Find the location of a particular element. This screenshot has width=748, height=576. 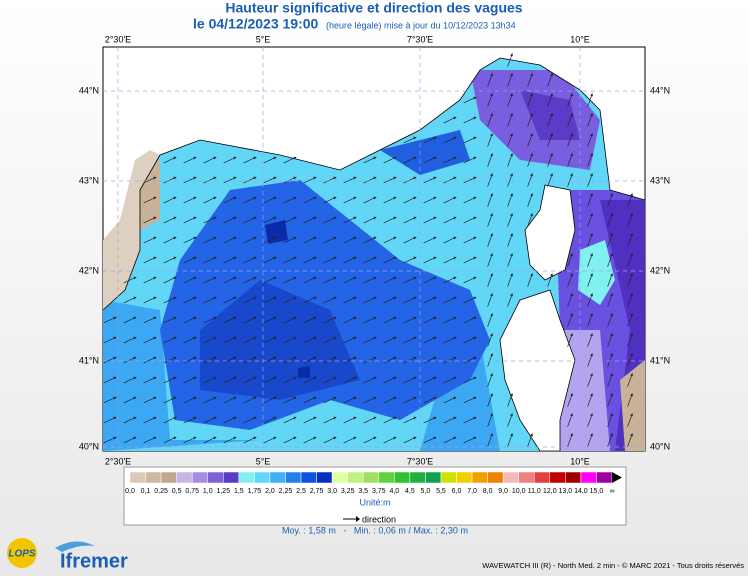

lops-logo is located at coordinates (22, 553).